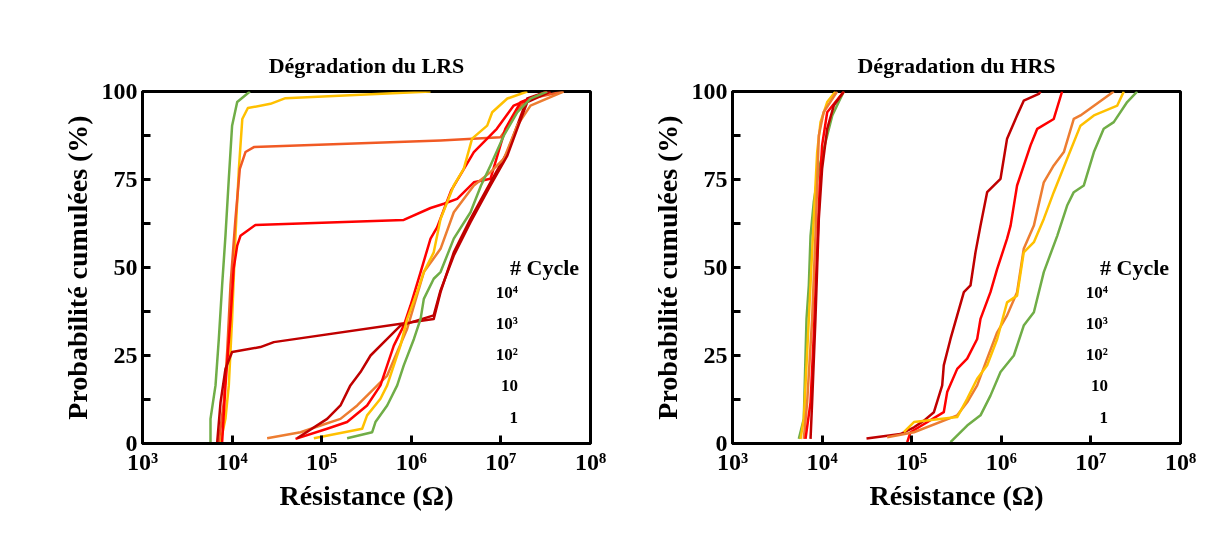 Image resolution: width=1217 pixels, height=538 pixels. What do you see at coordinates (956, 65) in the screenshot?
I see `chart-title: Dégradation du HRS` at bounding box center [956, 65].